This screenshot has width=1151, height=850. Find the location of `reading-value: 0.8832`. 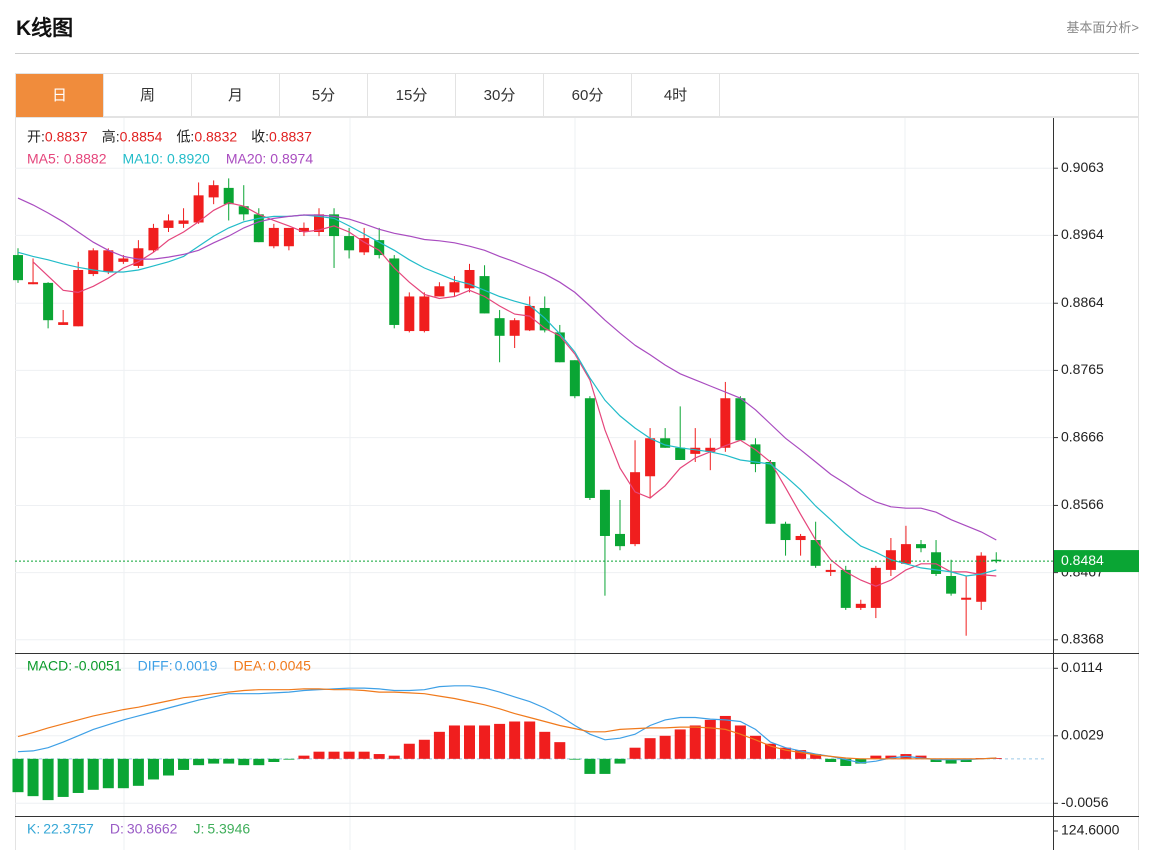

reading-value: 0.8832 is located at coordinates (215, 137).